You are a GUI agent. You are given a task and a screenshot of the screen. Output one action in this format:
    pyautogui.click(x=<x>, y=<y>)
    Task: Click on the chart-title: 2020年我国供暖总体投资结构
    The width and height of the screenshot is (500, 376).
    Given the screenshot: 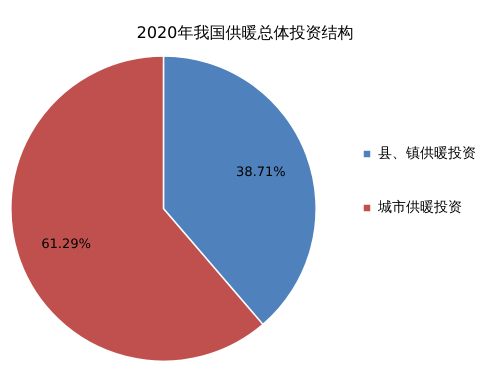 What is the action you would take?
    pyautogui.click(x=245, y=32)
    